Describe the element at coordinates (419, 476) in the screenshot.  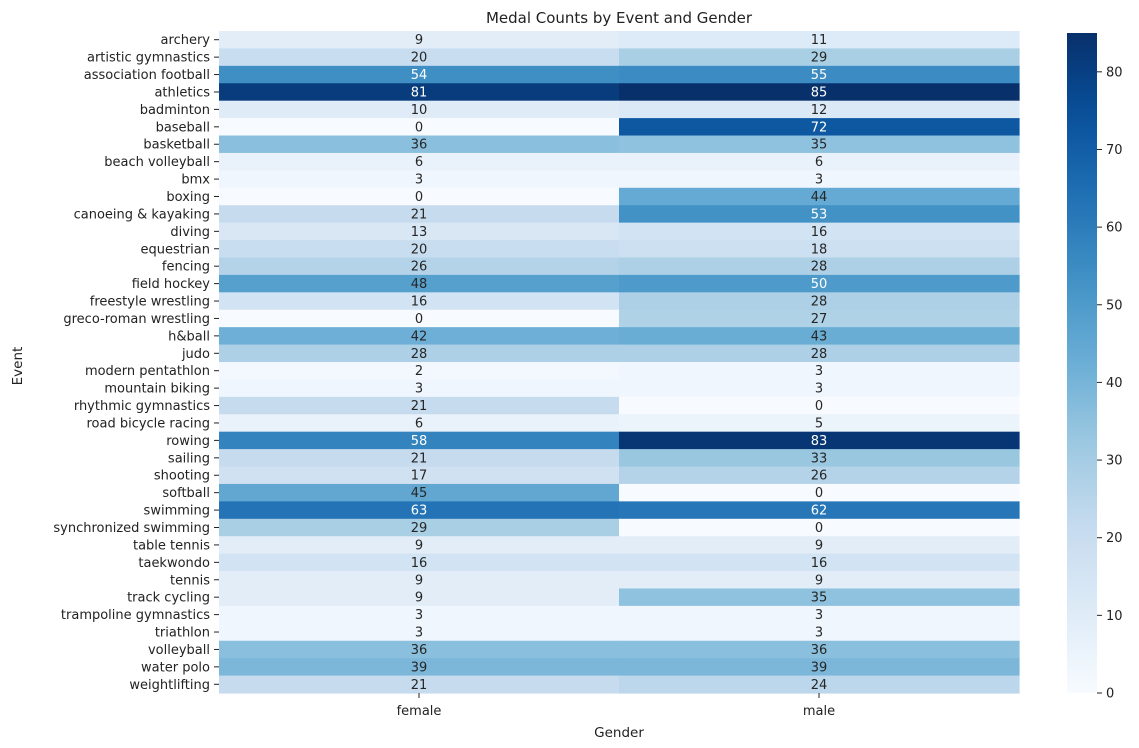
I see `cell-value-label: 17` at that location.